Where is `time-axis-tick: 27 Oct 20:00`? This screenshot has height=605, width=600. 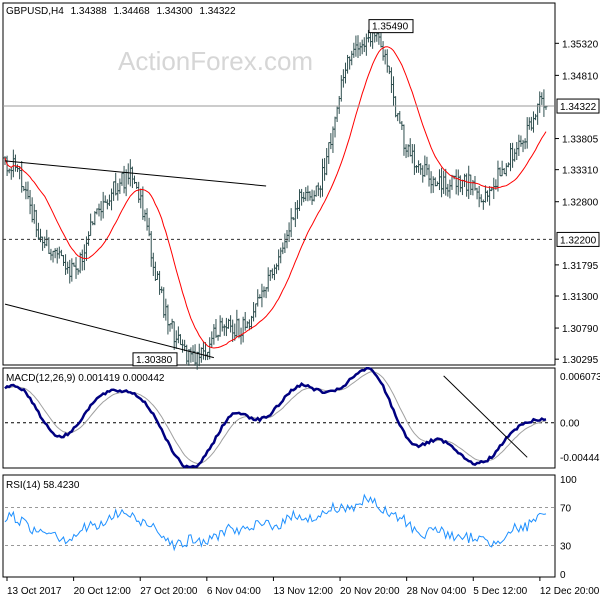 time-axis-tick: 27 Oct 20:00 is located at coordinates (169, 591).